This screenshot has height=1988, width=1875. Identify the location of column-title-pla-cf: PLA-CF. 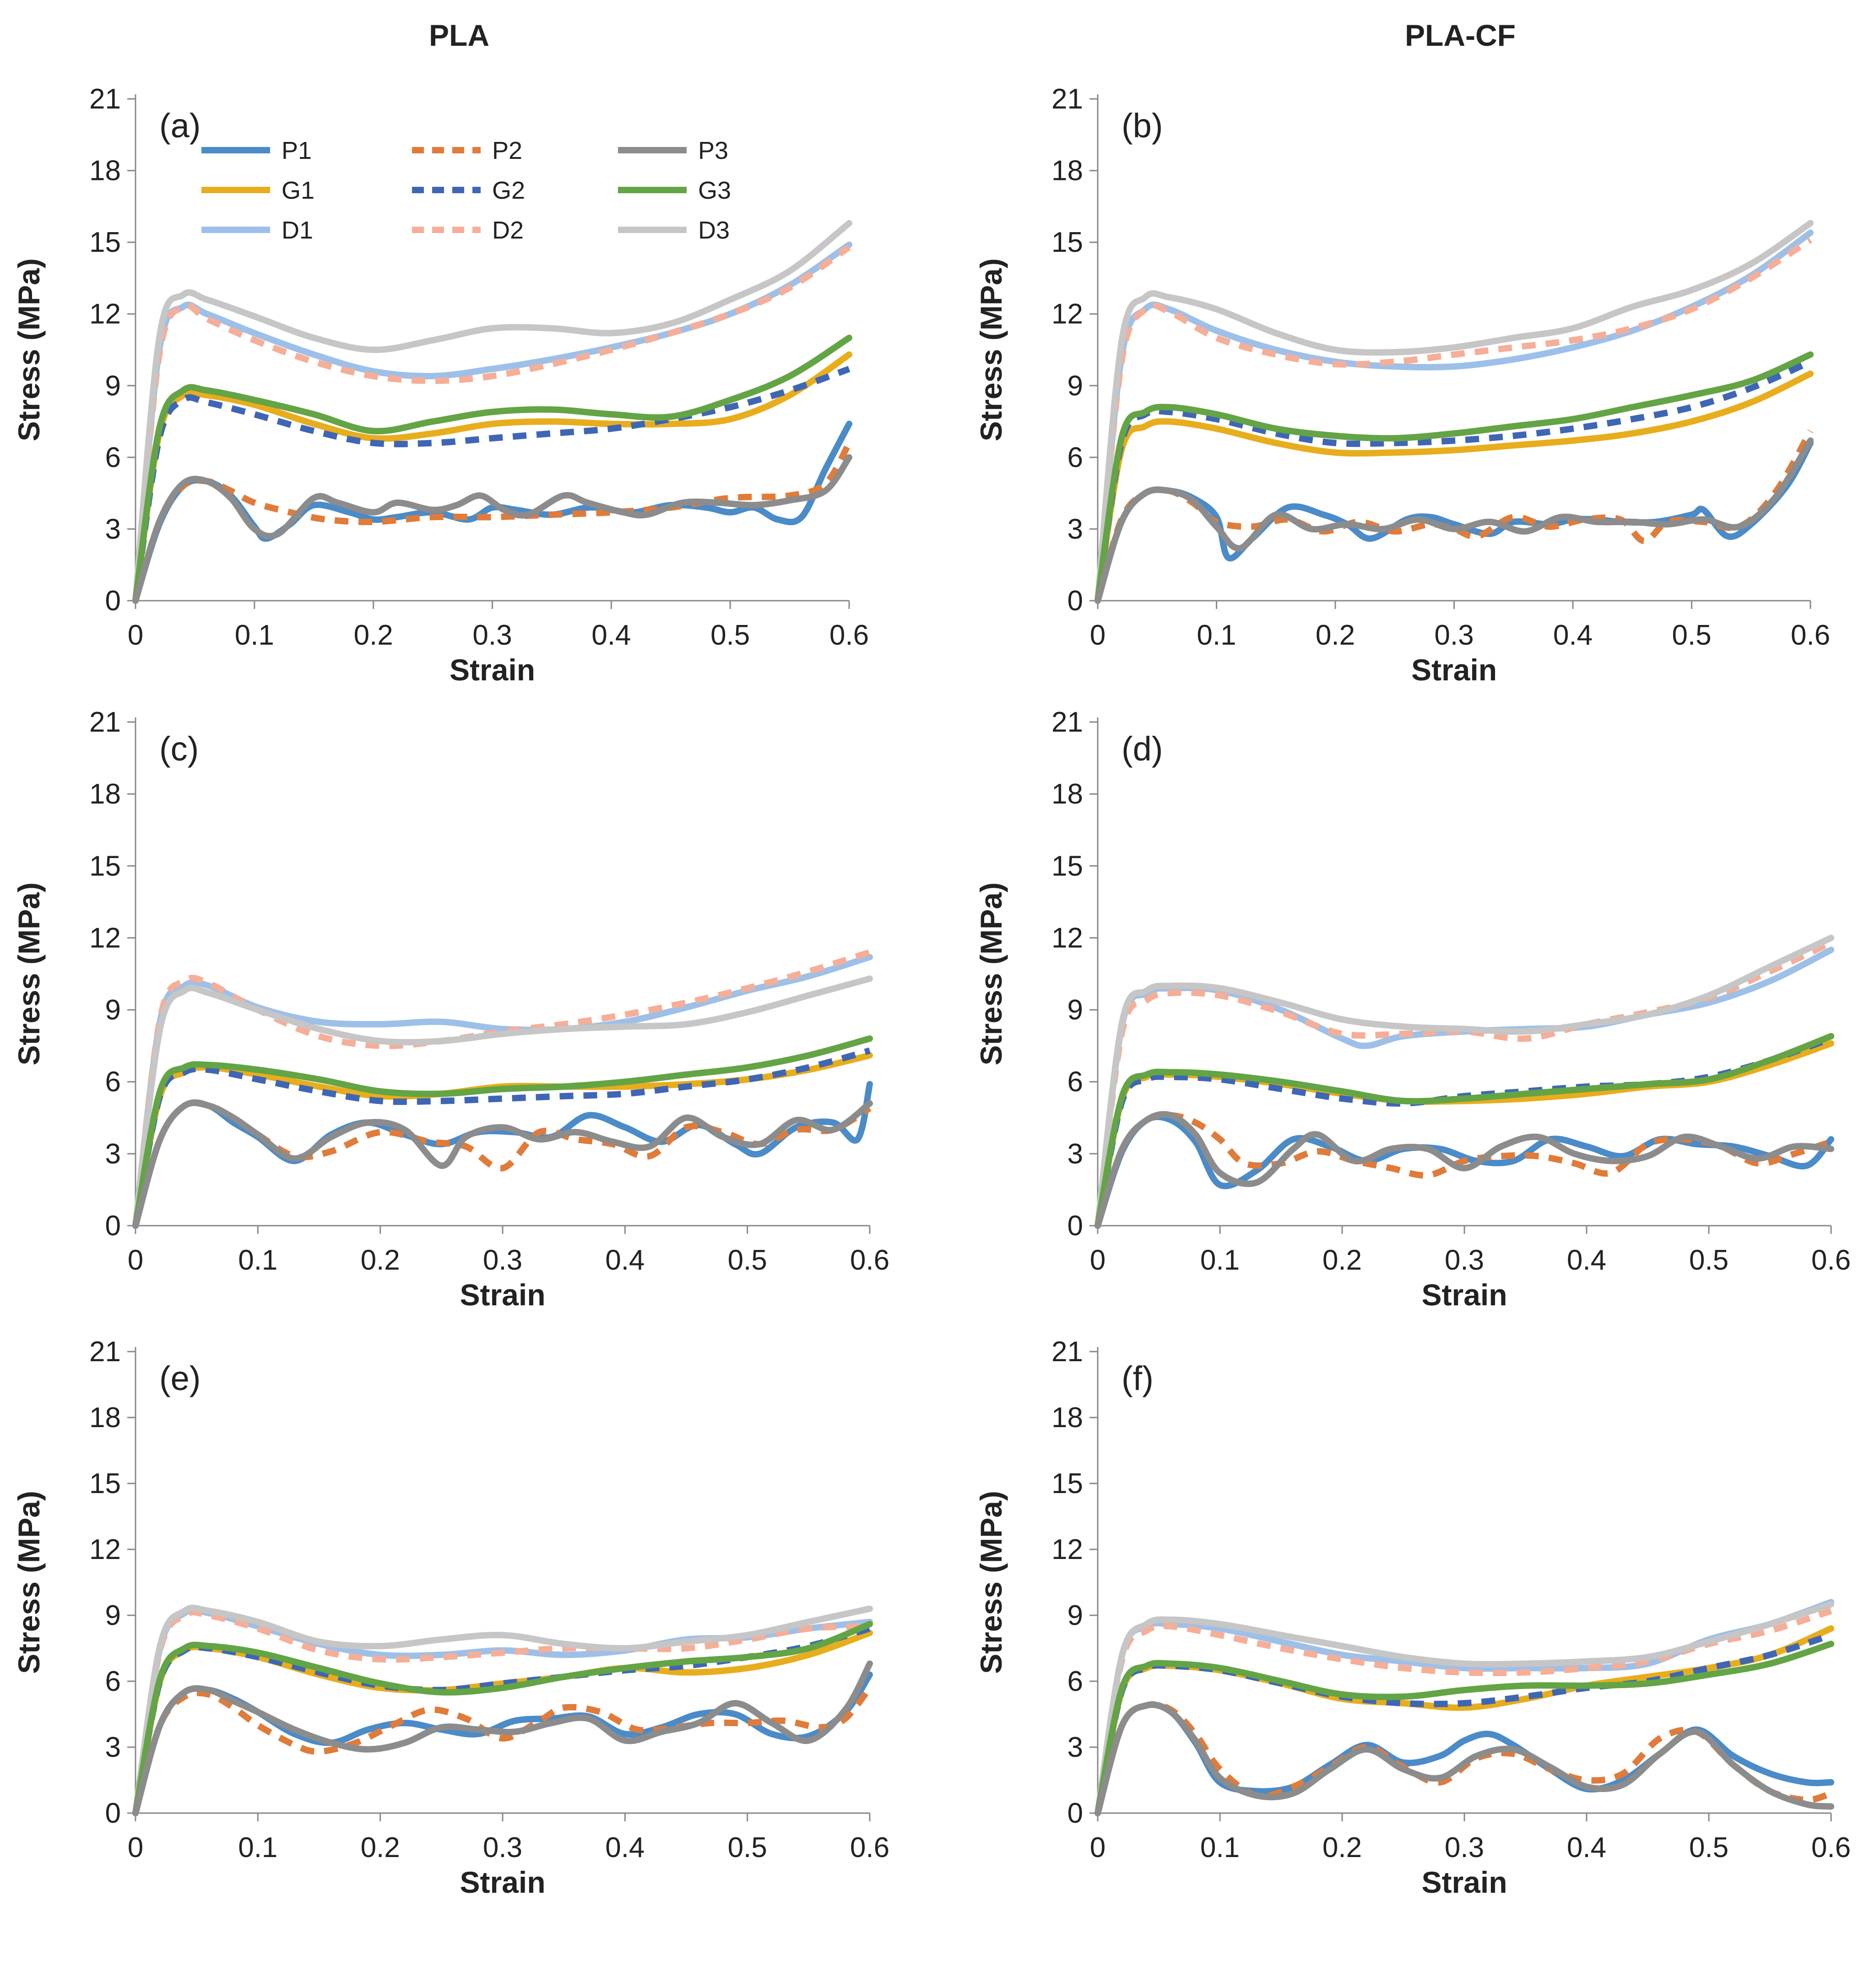
(1460, 35).